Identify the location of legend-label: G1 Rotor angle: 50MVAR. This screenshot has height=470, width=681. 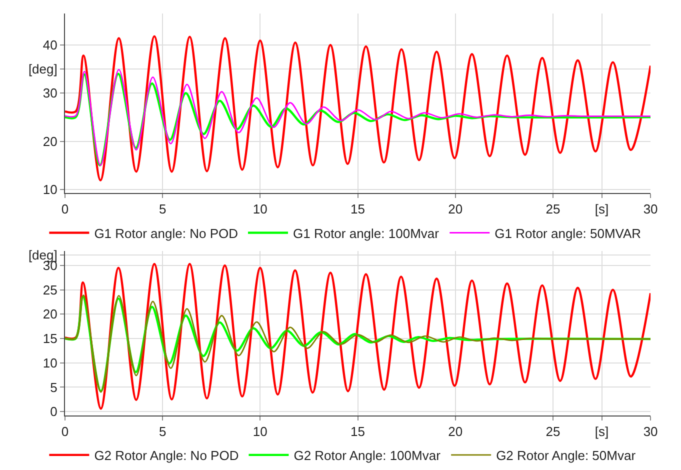
(568, 233).